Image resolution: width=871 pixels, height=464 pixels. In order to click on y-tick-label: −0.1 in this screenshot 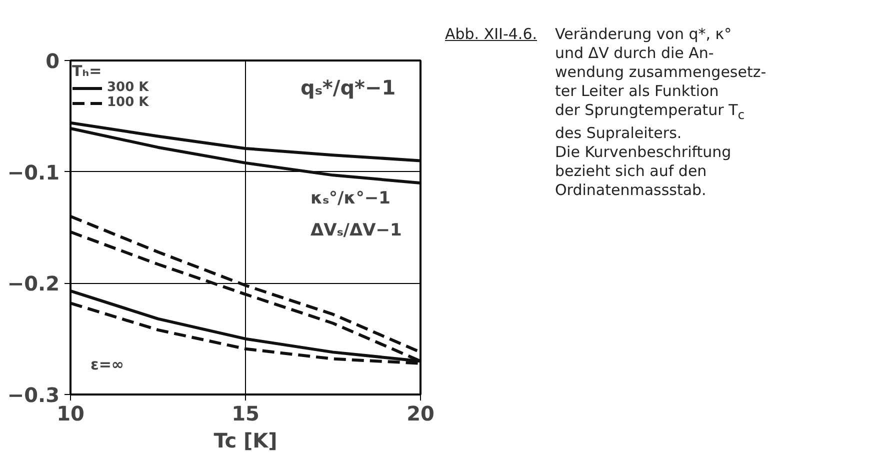, I will do `click(33, 172)`.